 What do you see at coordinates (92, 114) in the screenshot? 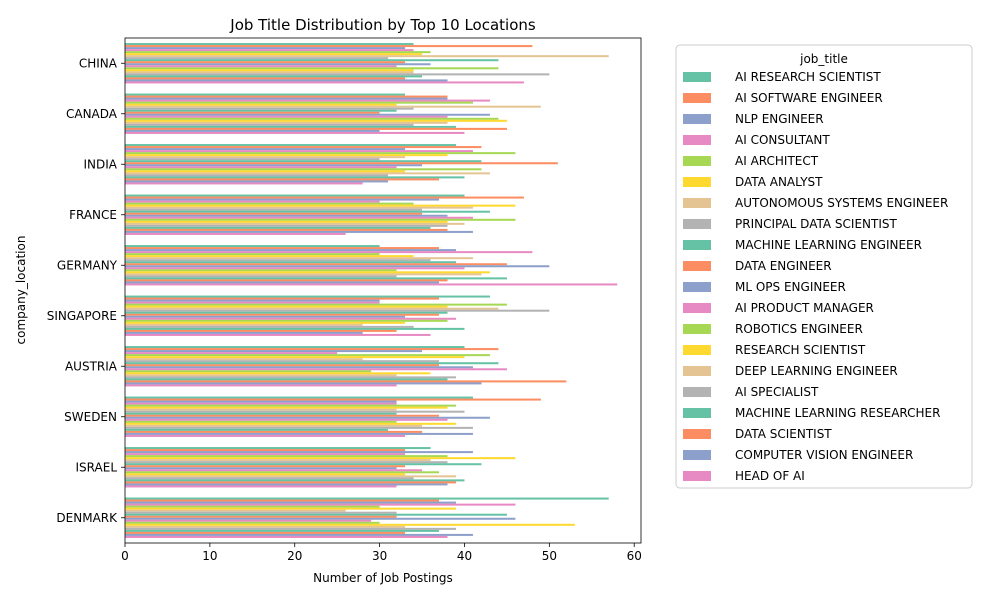
I see `y-tick-label: CANADA` at bounding box center [92, 114].